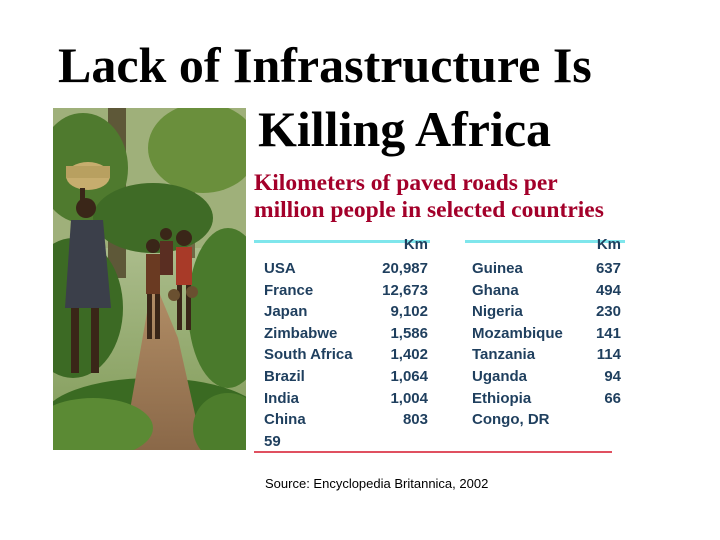 The height and width of the screenshot is (540, 720). I want to click on road-km-value: 141, so click(608, 333).